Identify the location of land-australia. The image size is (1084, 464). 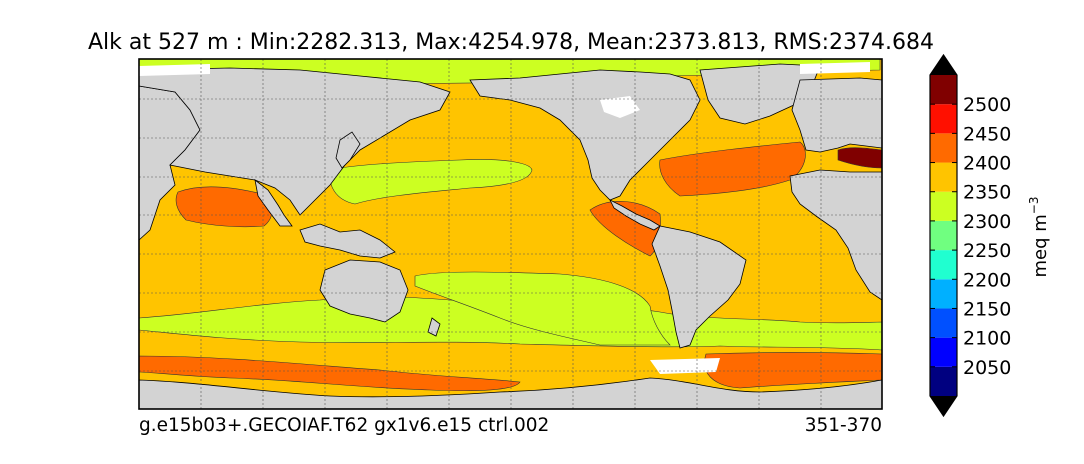
(364, 291).